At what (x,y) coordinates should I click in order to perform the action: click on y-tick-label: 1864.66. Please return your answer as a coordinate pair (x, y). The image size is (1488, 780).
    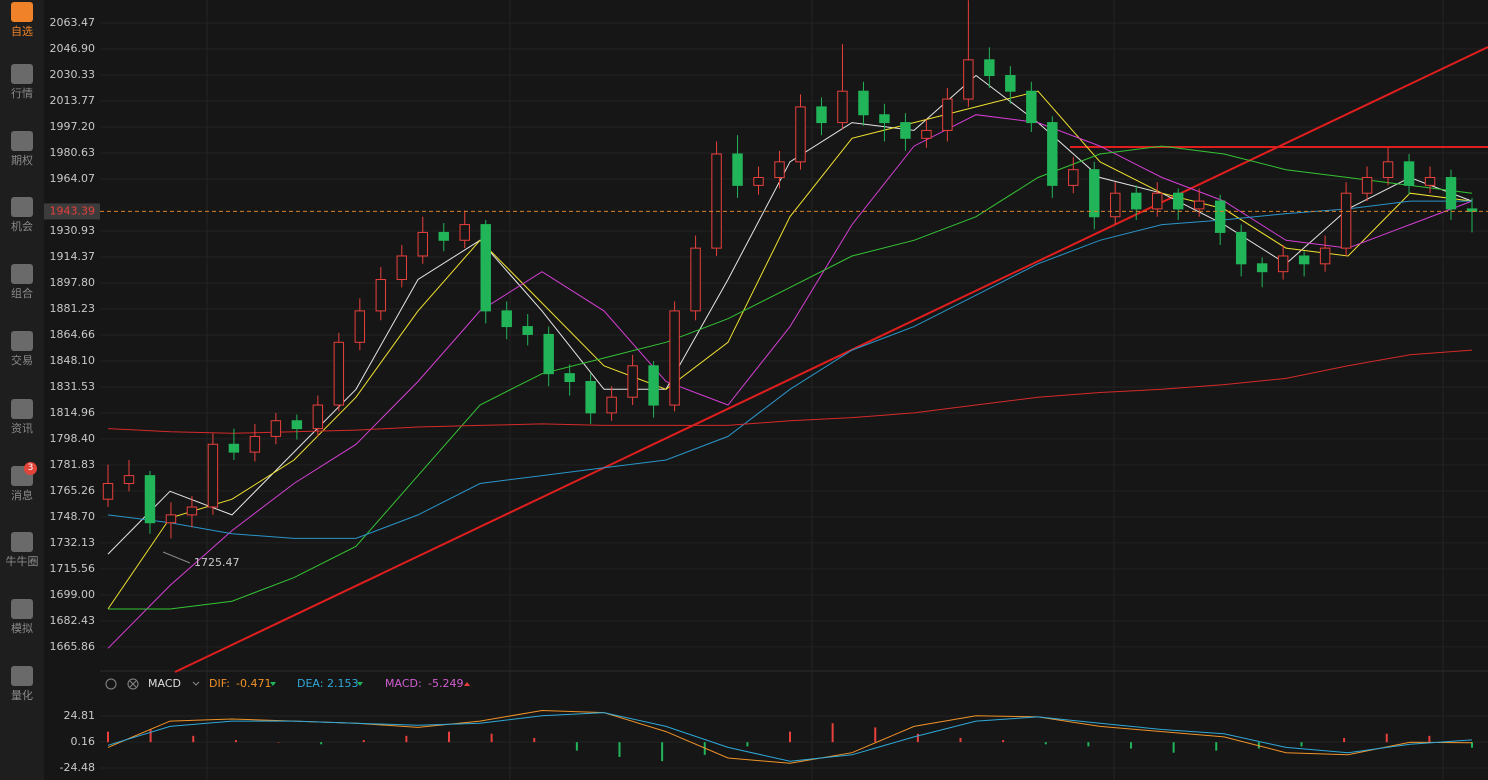
    Looking at the image, I should click on (73, 334).